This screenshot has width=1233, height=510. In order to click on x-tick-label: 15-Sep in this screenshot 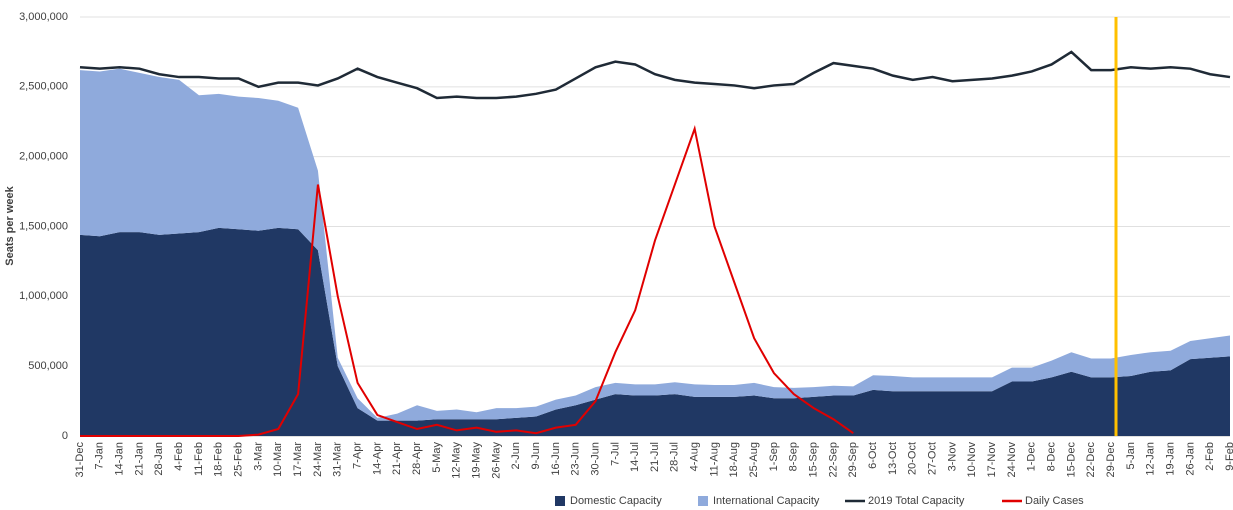, I will do `click(814, 459)`.